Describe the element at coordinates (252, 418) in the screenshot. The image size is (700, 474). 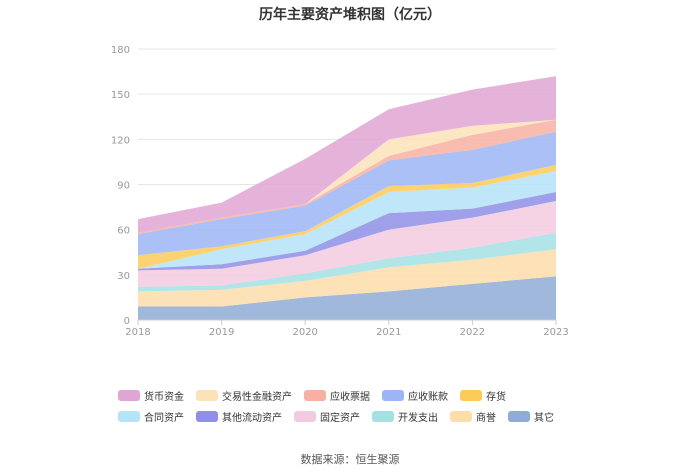
I see `legend-label: 其他流动资产` at that location.